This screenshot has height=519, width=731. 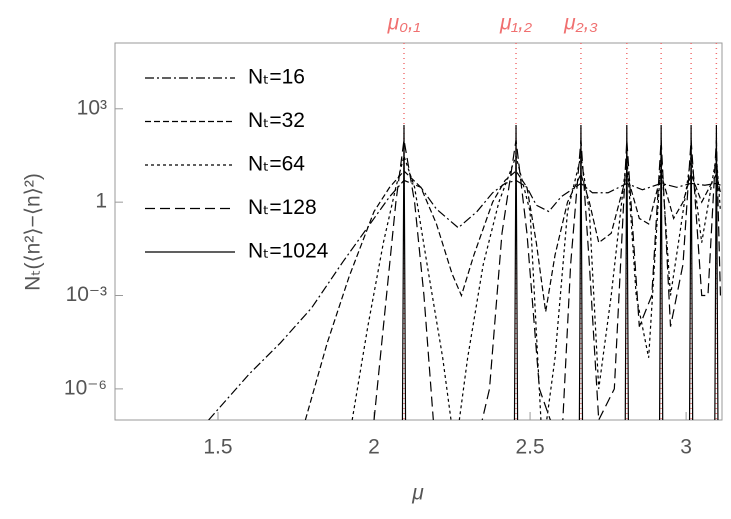 What do you see at coordinates (276, 164) in the screenshot?
I see `legend-label: Nₜ=64` at bounding box center [276, 164].